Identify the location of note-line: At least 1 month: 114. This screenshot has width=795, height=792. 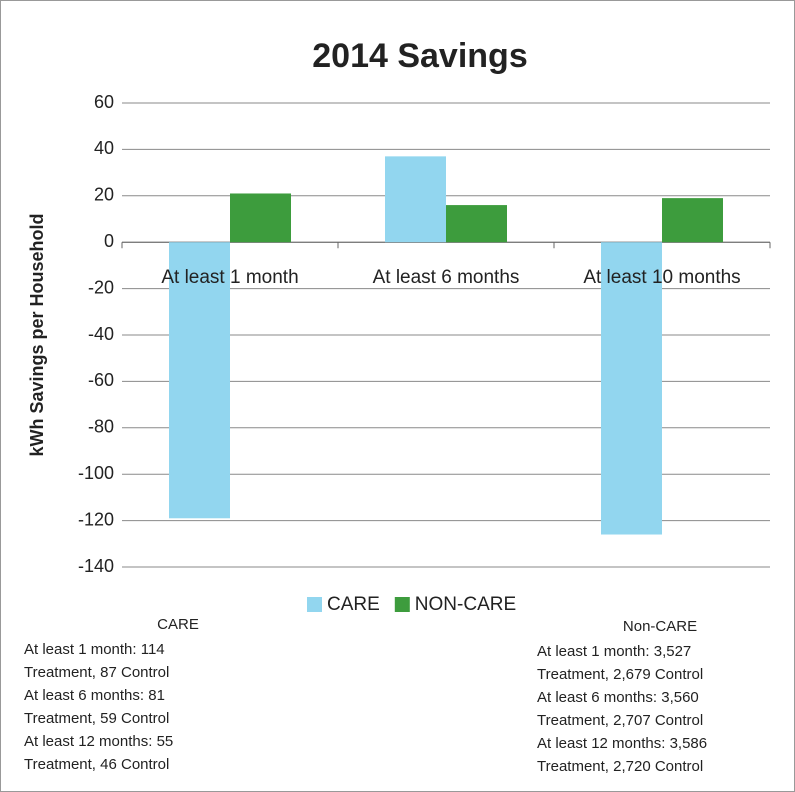
(94, 649).